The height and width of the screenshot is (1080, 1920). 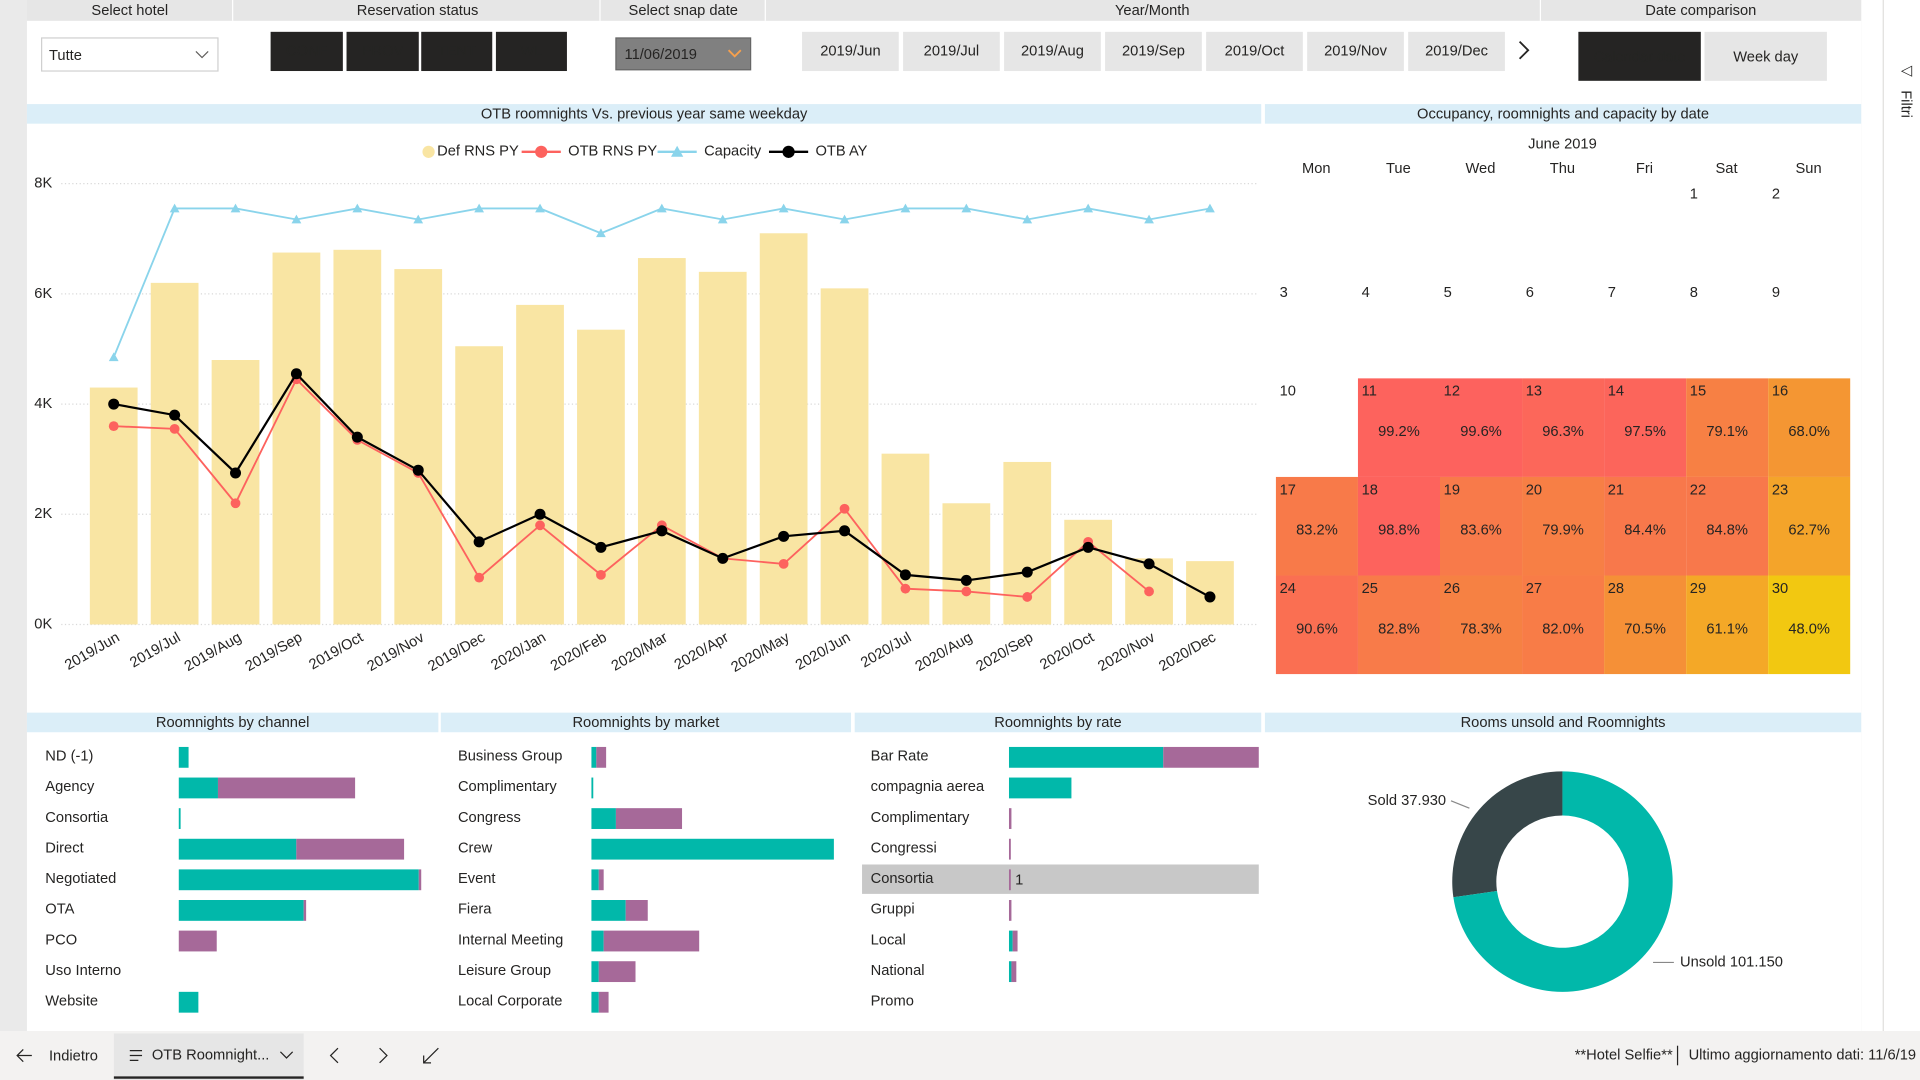 What do you see at coordinates (1731, 962) in the screenshot?
I see `donut-label: Unsold 101.150` at bounding box center [1731, 962].